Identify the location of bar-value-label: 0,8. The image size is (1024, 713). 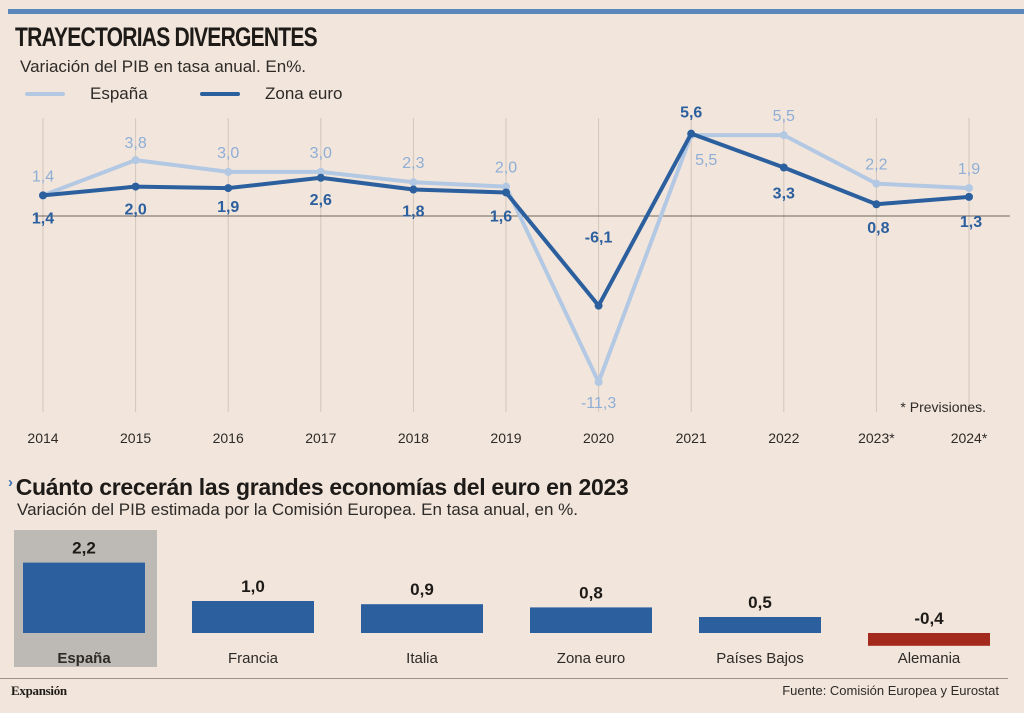
(591, 592).